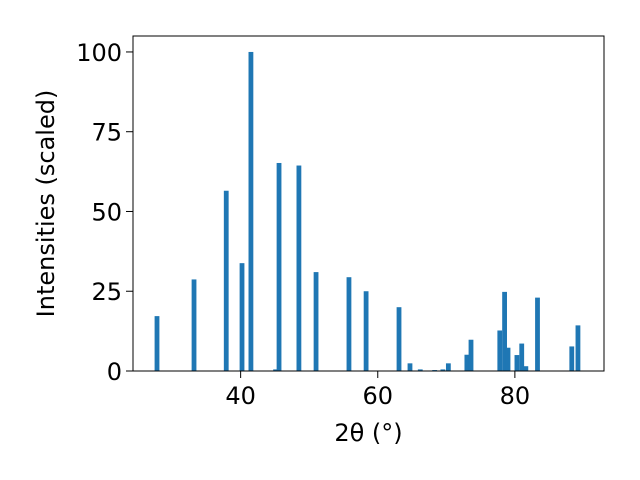 This screenshot has height=480, width=640. What do you see at coordinates (106, 292) in the screenshot?
I see `y-tick-label: 25` at bounding box center [106, 292].